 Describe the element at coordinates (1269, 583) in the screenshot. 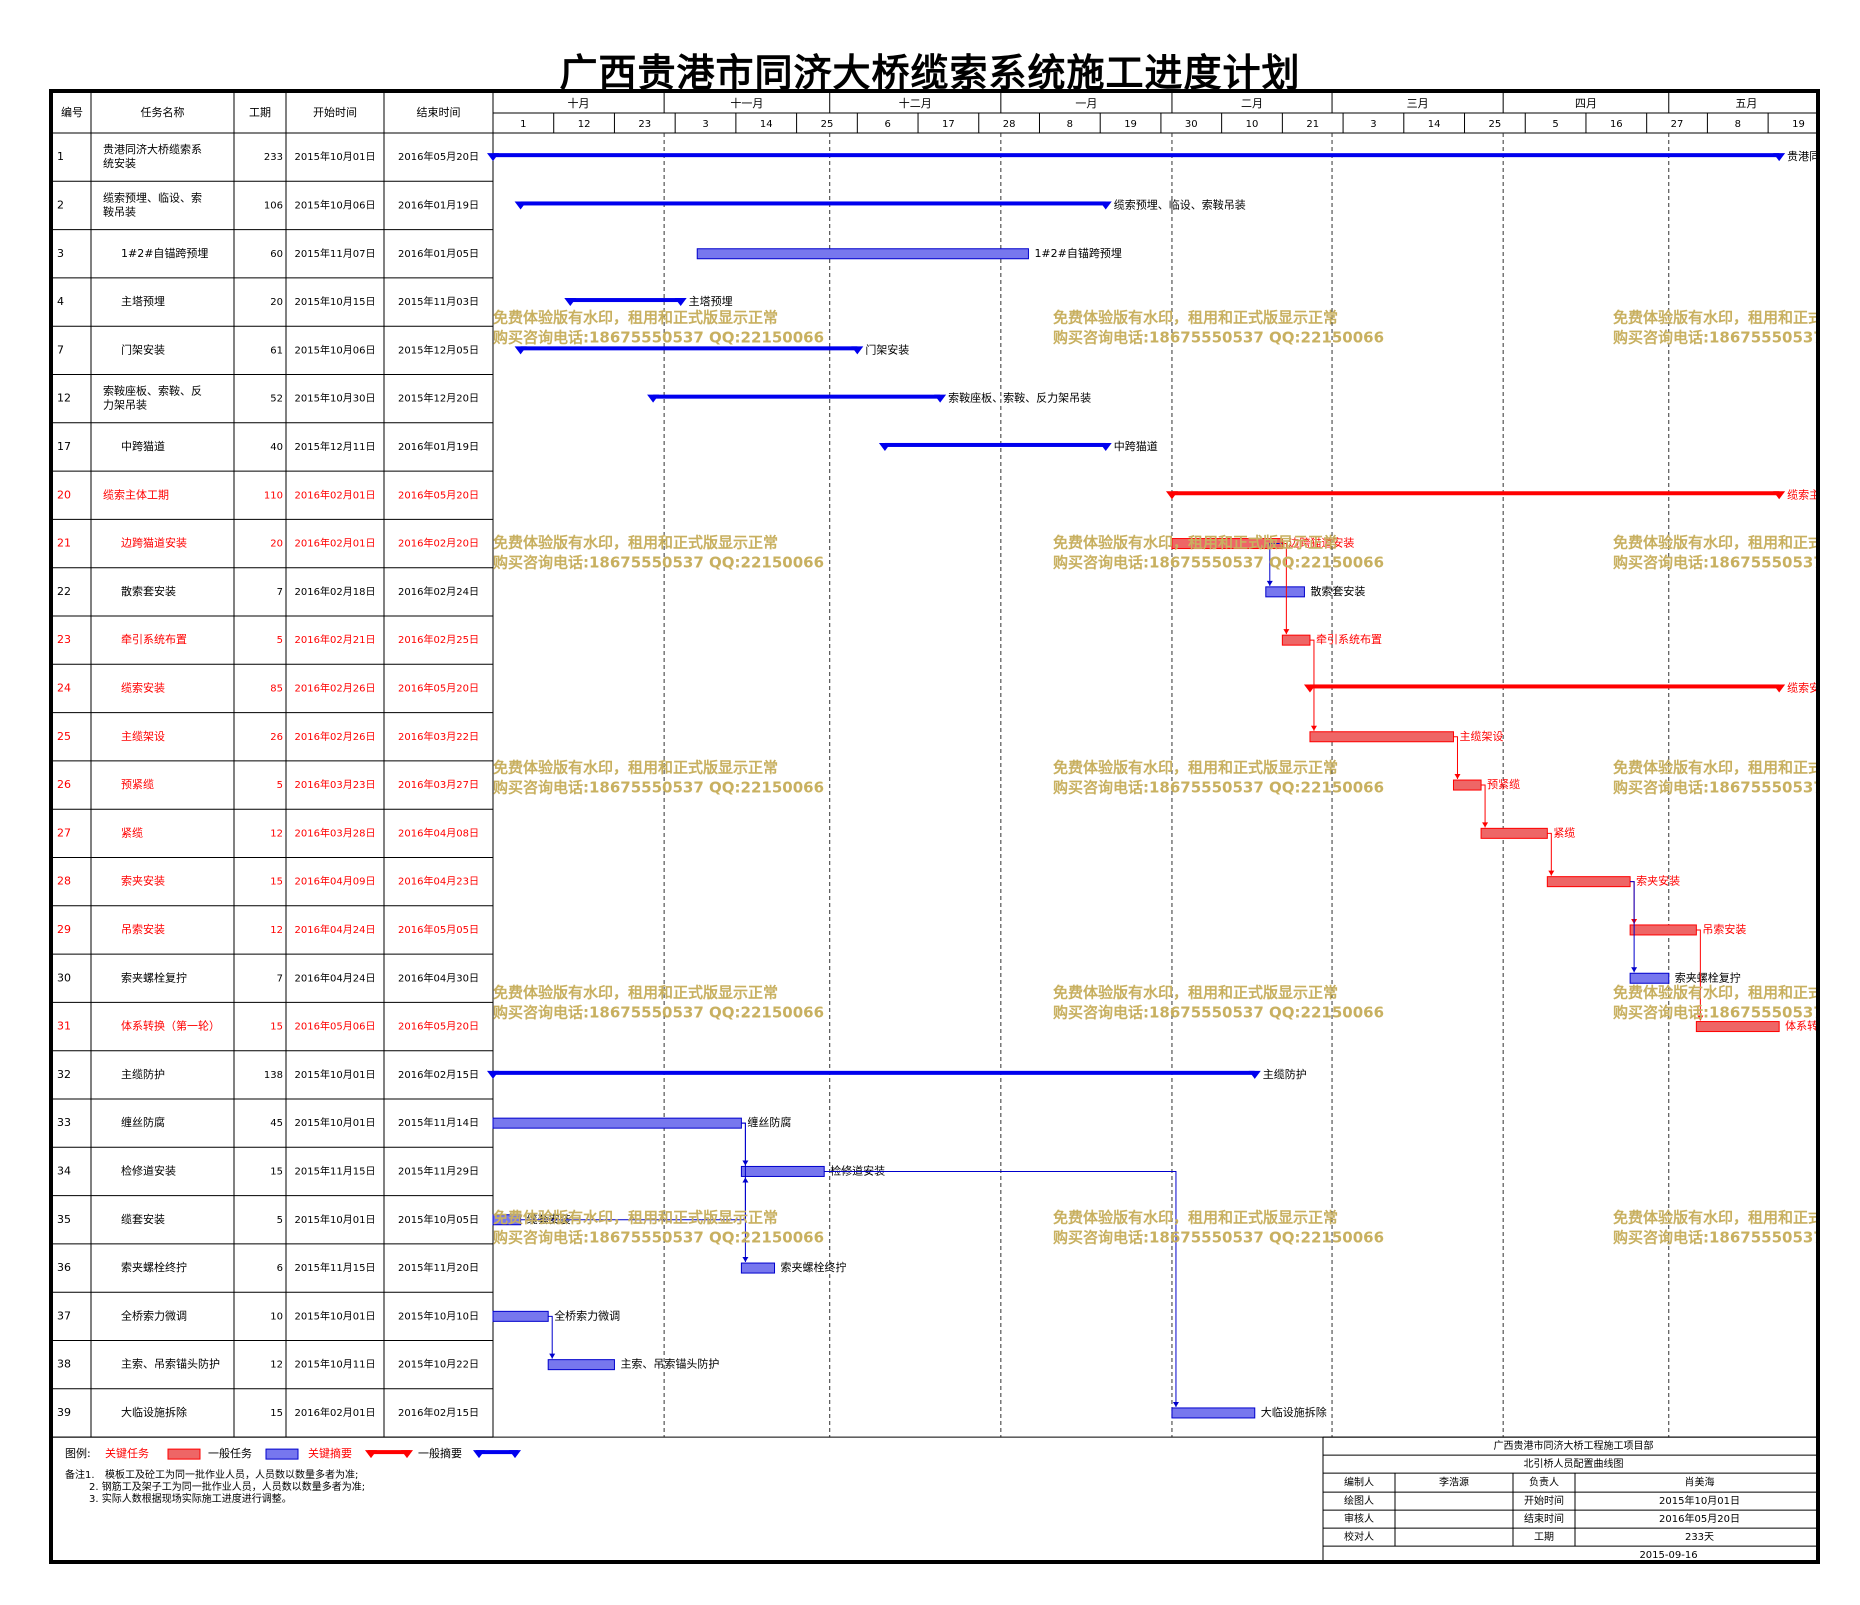

I see `dependency-arrow` at that location.